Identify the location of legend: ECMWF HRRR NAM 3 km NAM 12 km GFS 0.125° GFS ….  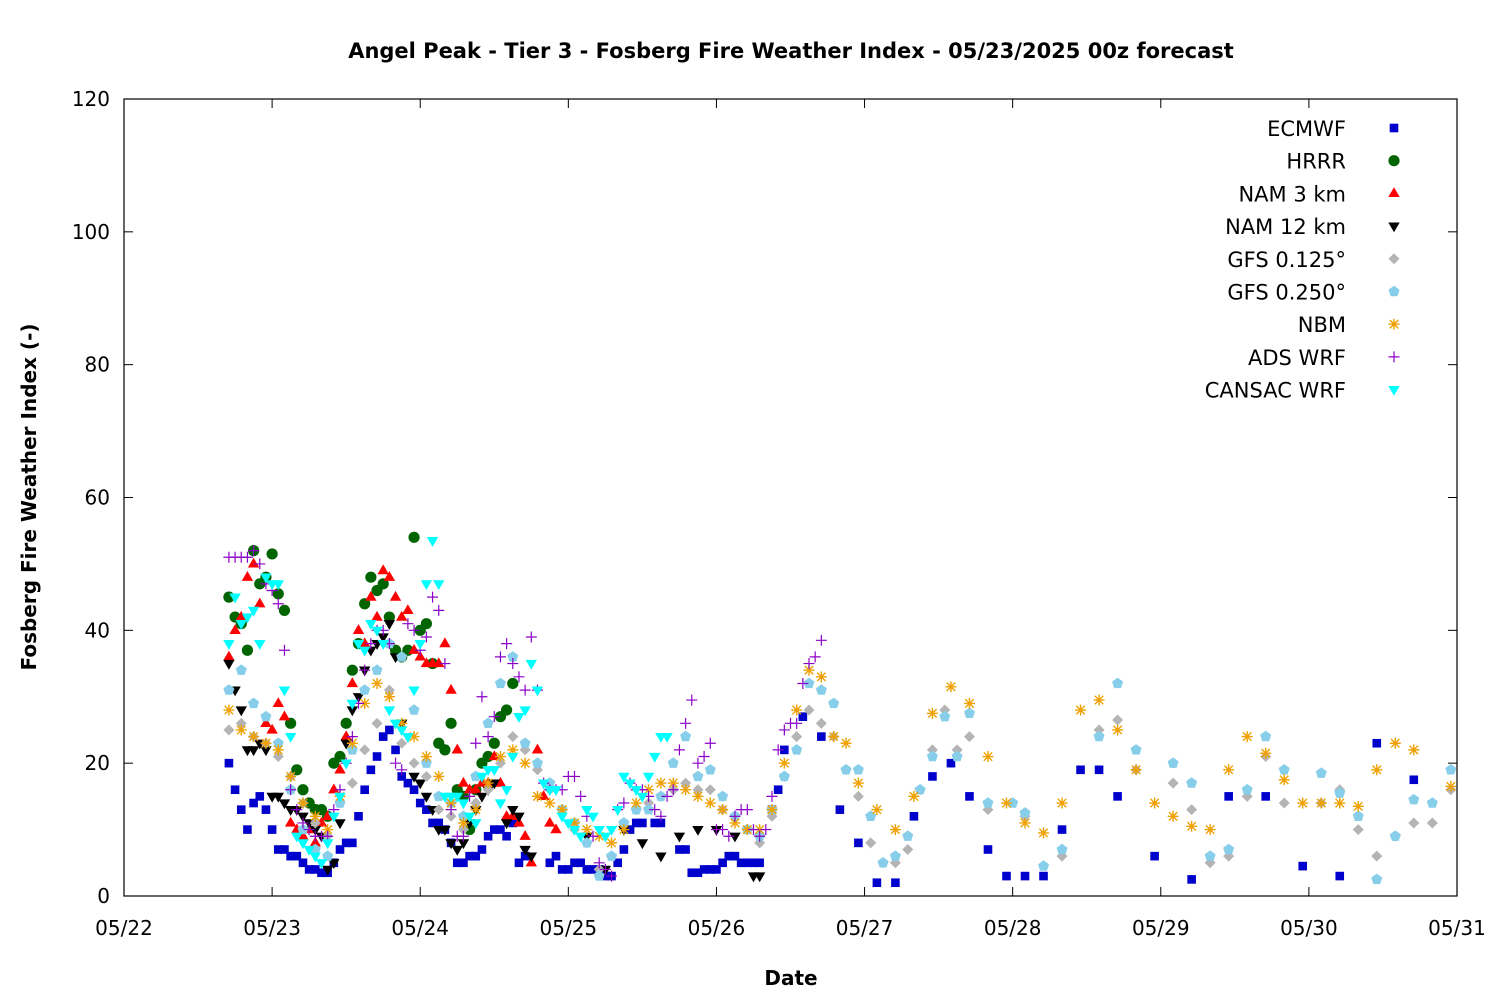
(1302, 260).